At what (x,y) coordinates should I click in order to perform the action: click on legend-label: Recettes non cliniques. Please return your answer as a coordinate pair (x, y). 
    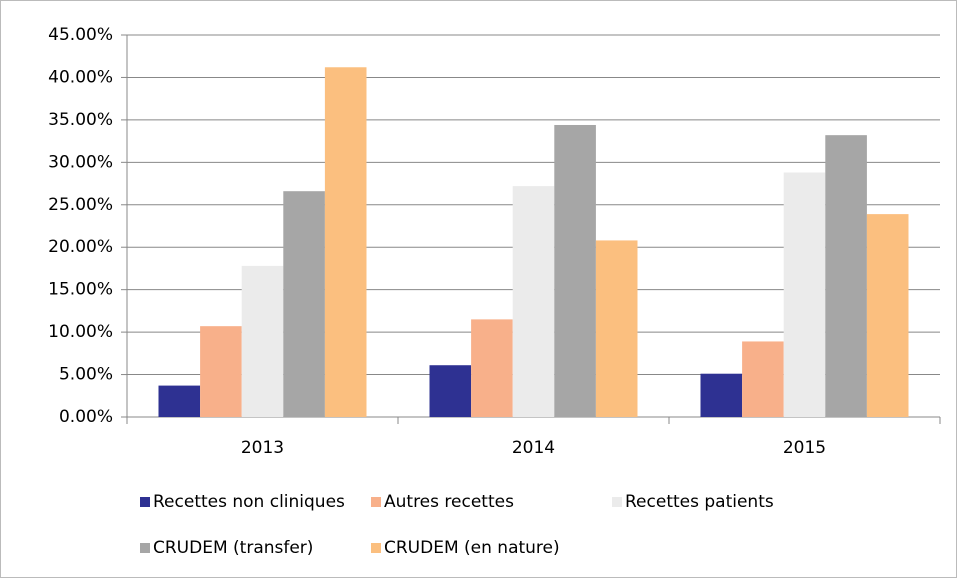
    Looking at the image, I should click on (249, 502).